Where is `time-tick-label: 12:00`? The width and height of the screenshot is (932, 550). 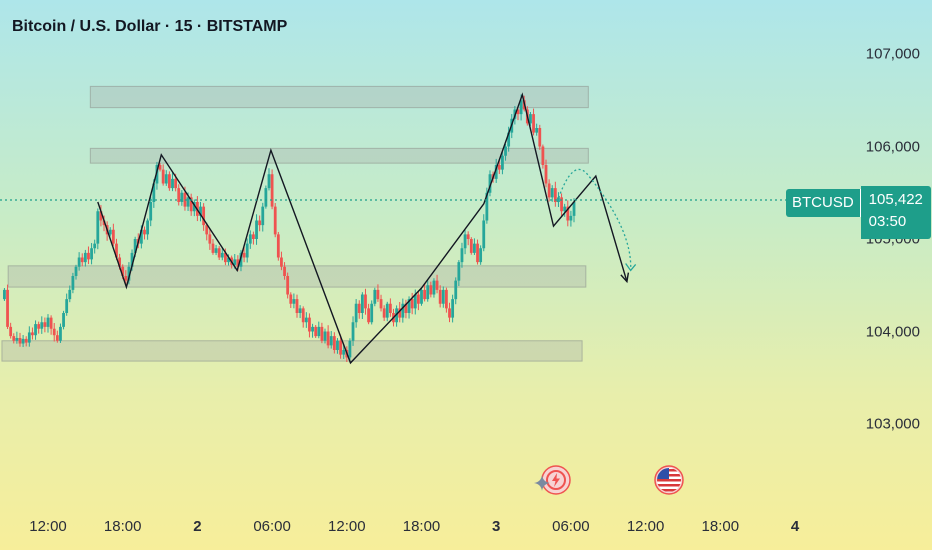
time-tick-label: 12:00 is located at coordinates (645, 526).